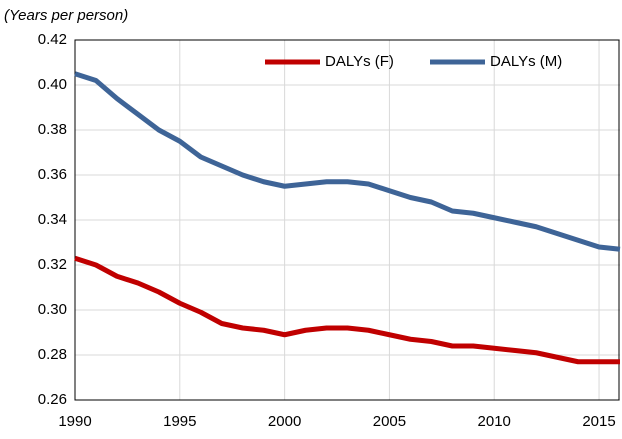  I want to click on y-tick-label: 0.26, so click(52, 399).